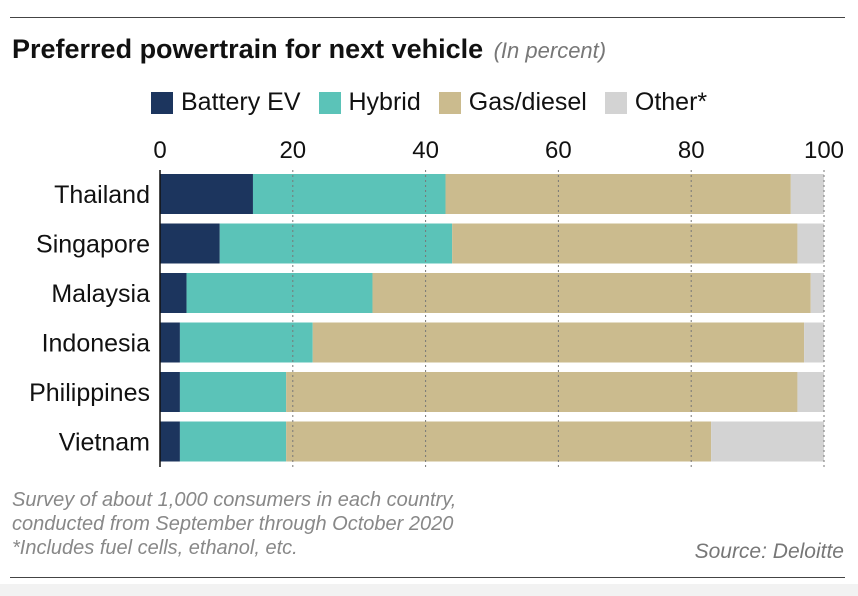  I want to click on bar-vietnam-hybrid, so click(233, 441).